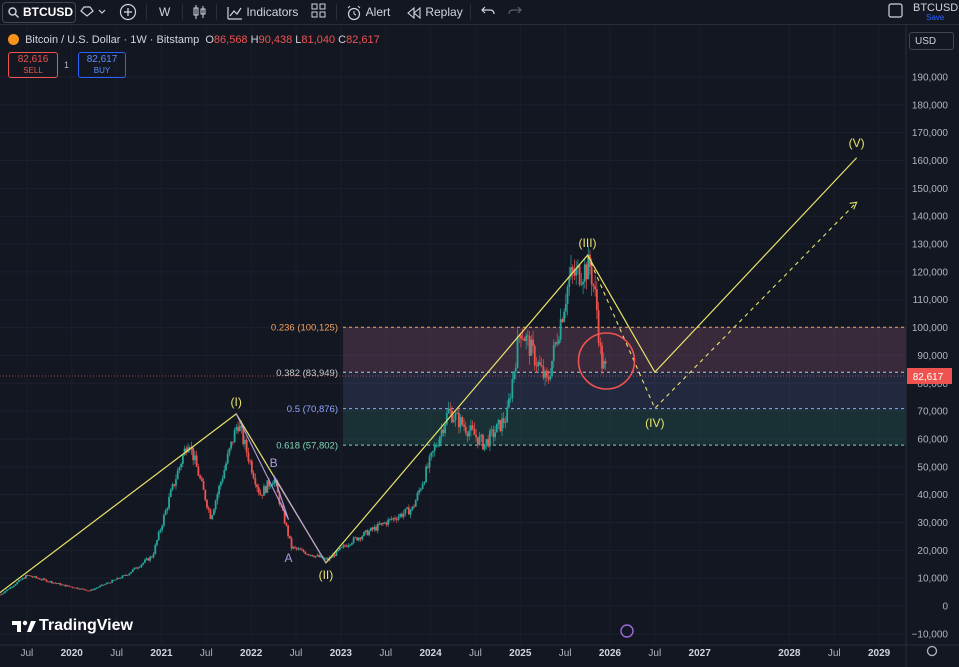  What do you see at coordinates (606, 361) in the screenshot?
I see `highlight-circle` at bounding box center [606, 361].